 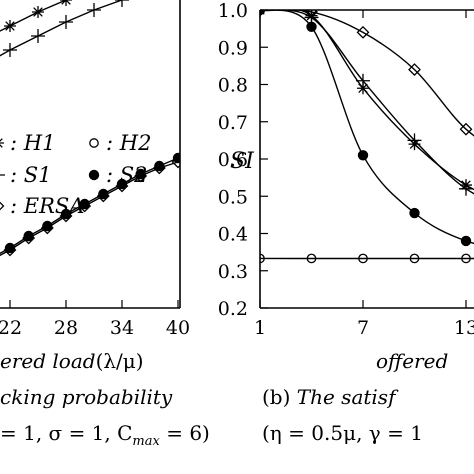 I want to click on legend-entry-s2: : S2, so click(x=118, y=175).